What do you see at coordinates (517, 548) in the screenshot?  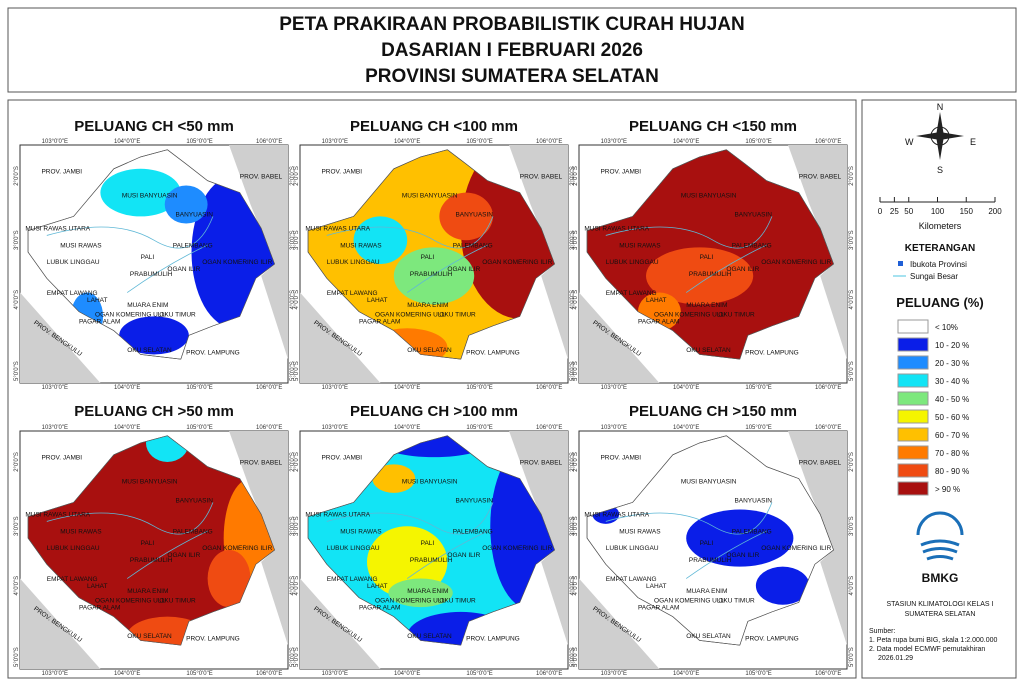 I see `region-label: OGAN KOMERING ILIR` at bounding box center [517, 548].